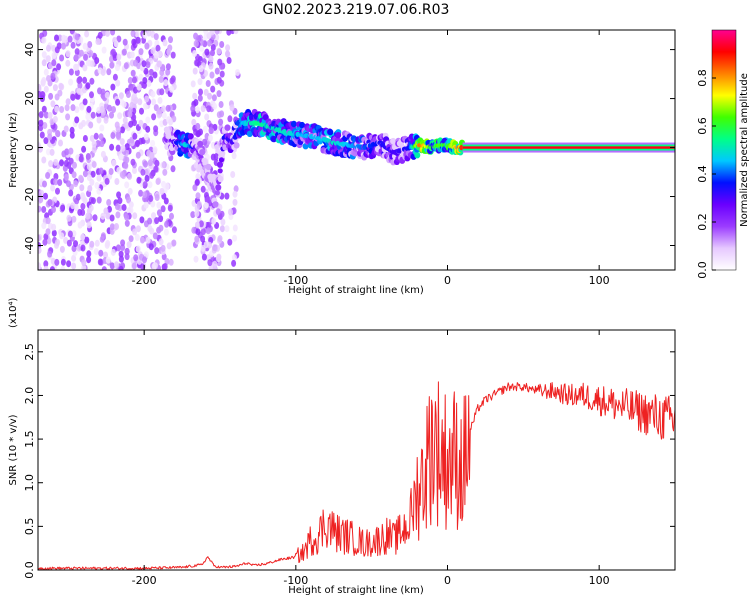 The image size is (750, 600). What do you see at coordinates (447, 580) in the screenshot?
I see `x-tick-label: 0` at bounding box center [447, 580].